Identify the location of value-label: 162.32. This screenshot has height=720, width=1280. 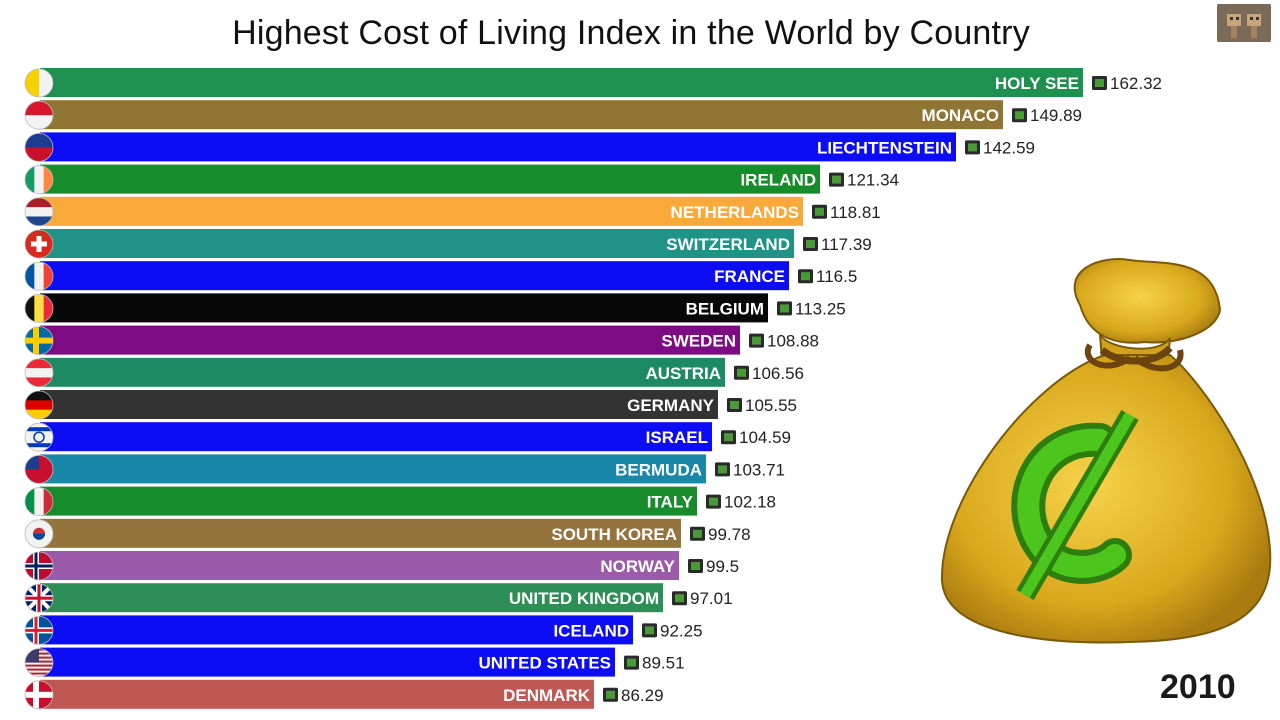
(1136, 83).